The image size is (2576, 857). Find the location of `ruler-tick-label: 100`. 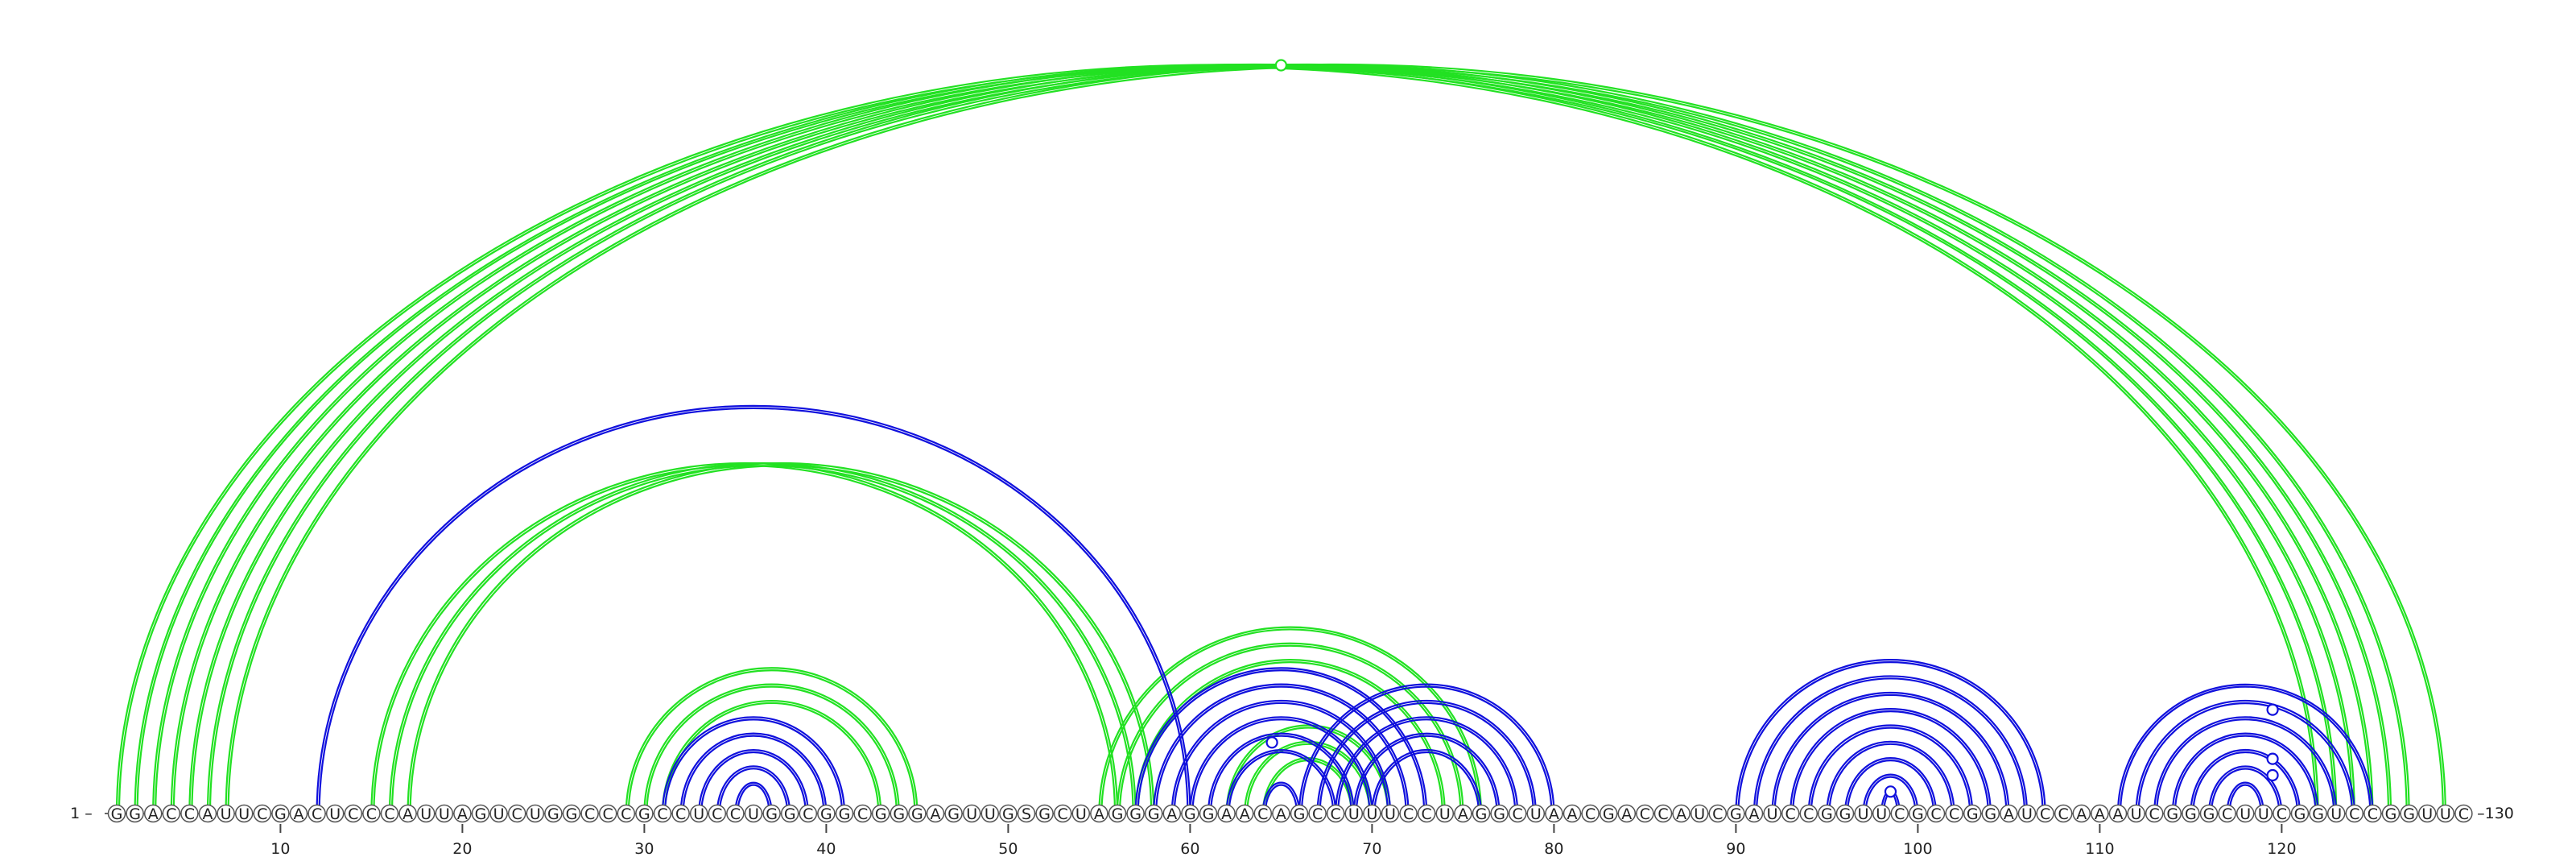

ruler-tick-label: 100 is located at coordinates (1917, 849).